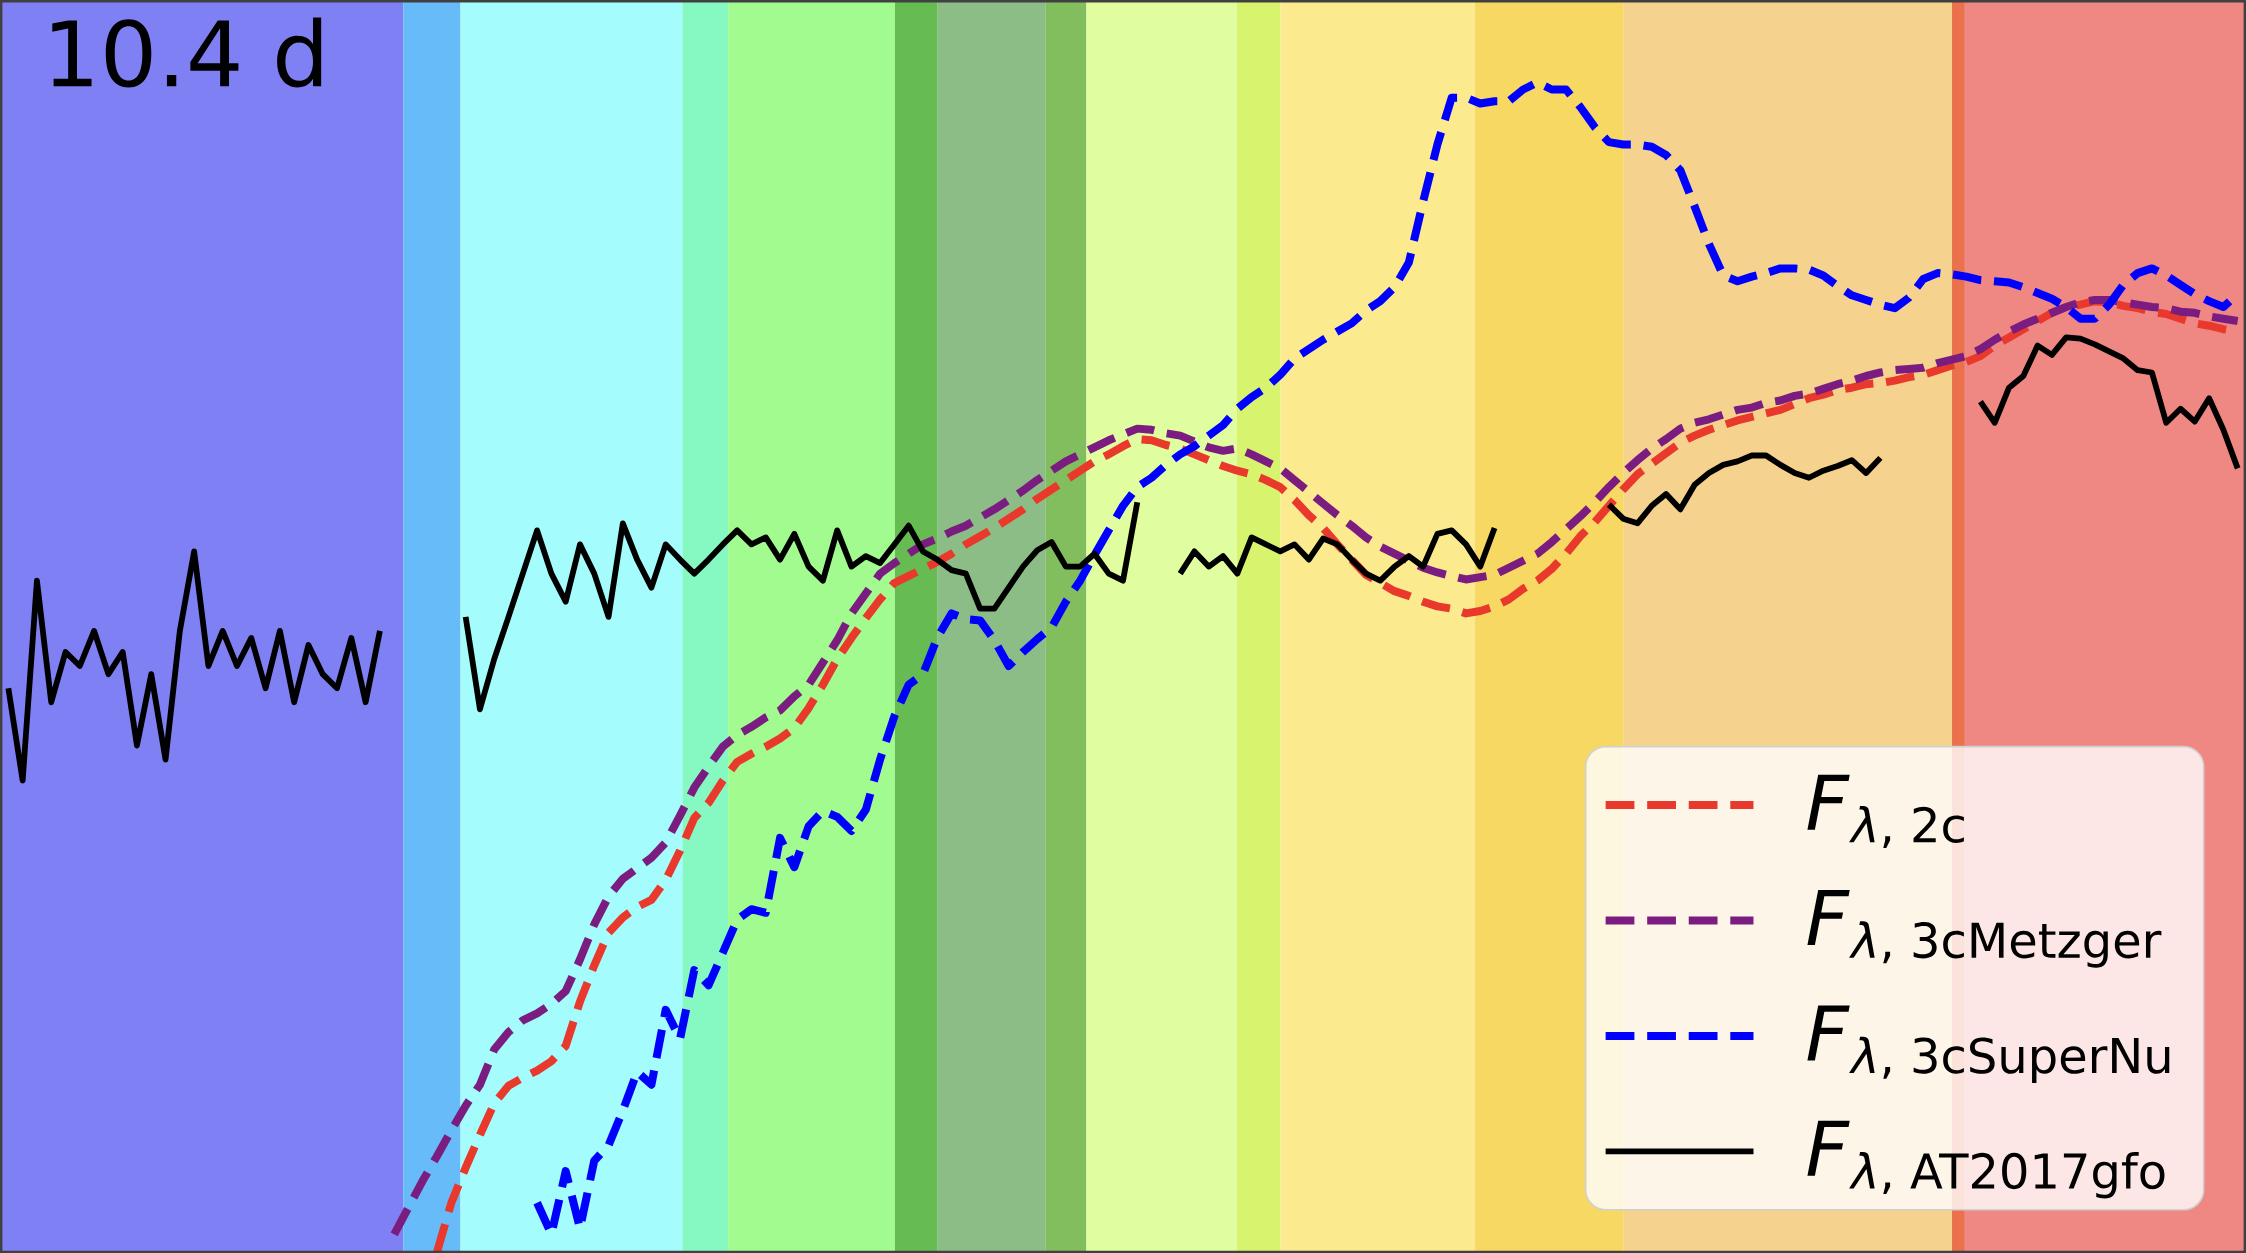  Describe the element at coordinates (1988, 1044) in the screenshot. I see `legend-label: $F_{\lambda\text{, 3cSuperNu}}$` at that location.